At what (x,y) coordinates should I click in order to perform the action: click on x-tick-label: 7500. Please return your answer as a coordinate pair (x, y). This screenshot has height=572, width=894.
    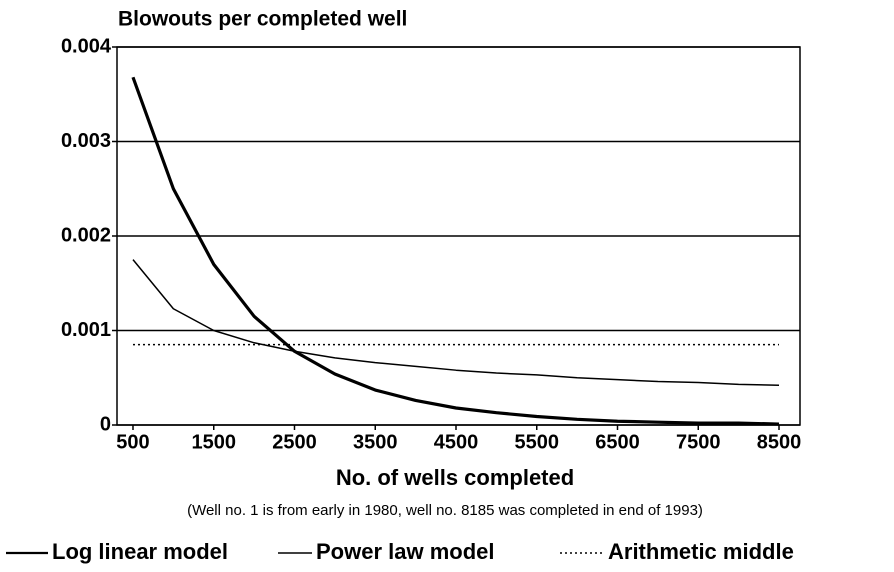
    Looking at the image, I should click on (698, 442).